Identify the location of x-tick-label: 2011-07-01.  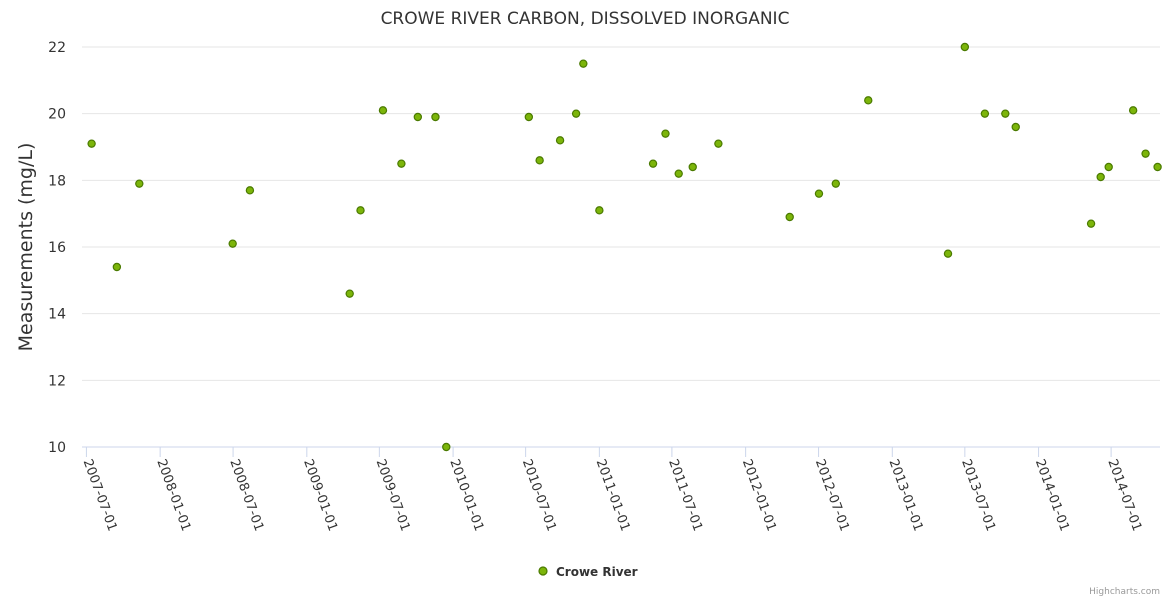
(685, 495).